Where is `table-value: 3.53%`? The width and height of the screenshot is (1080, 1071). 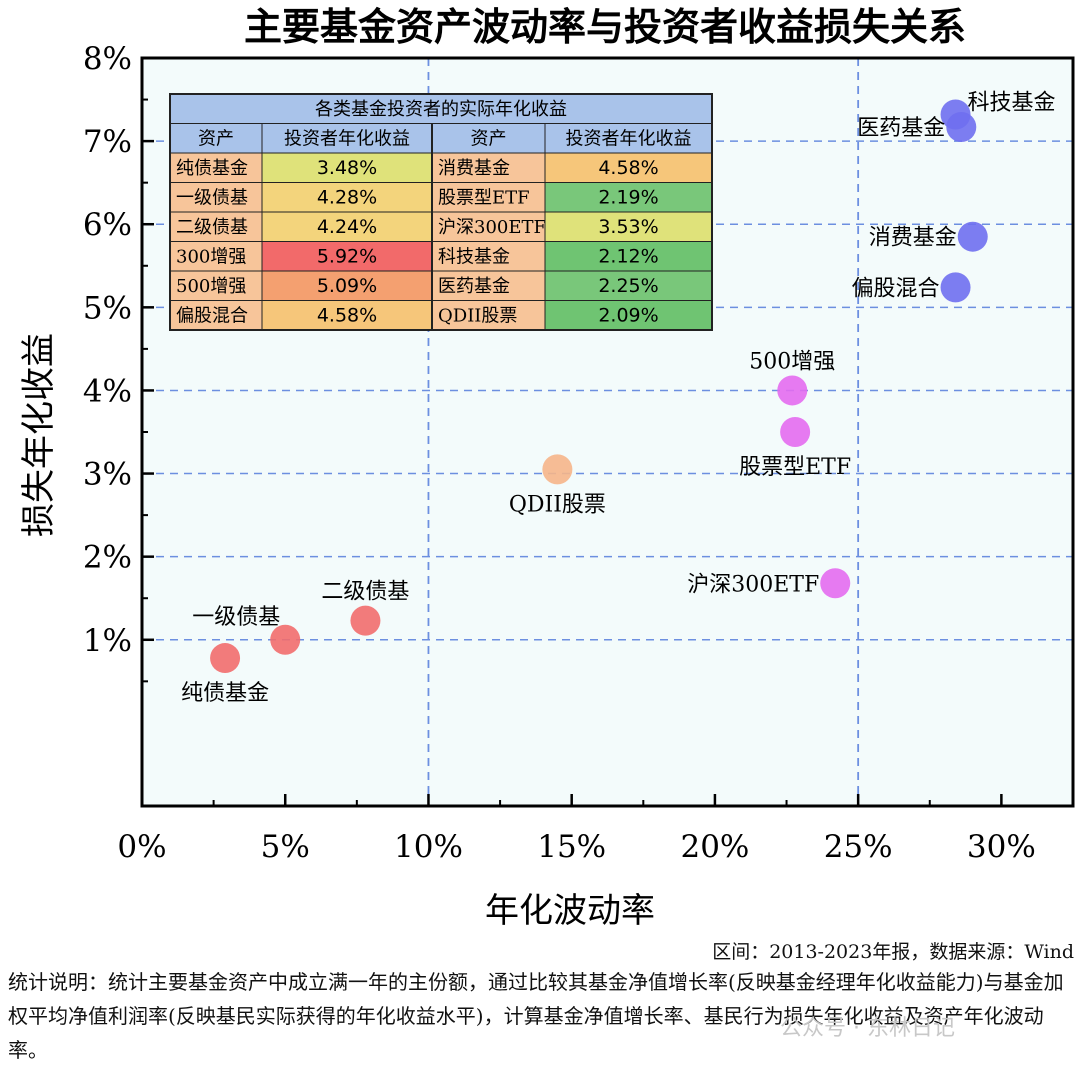 table-value: 3.53% is located at coordinates (628, 227).